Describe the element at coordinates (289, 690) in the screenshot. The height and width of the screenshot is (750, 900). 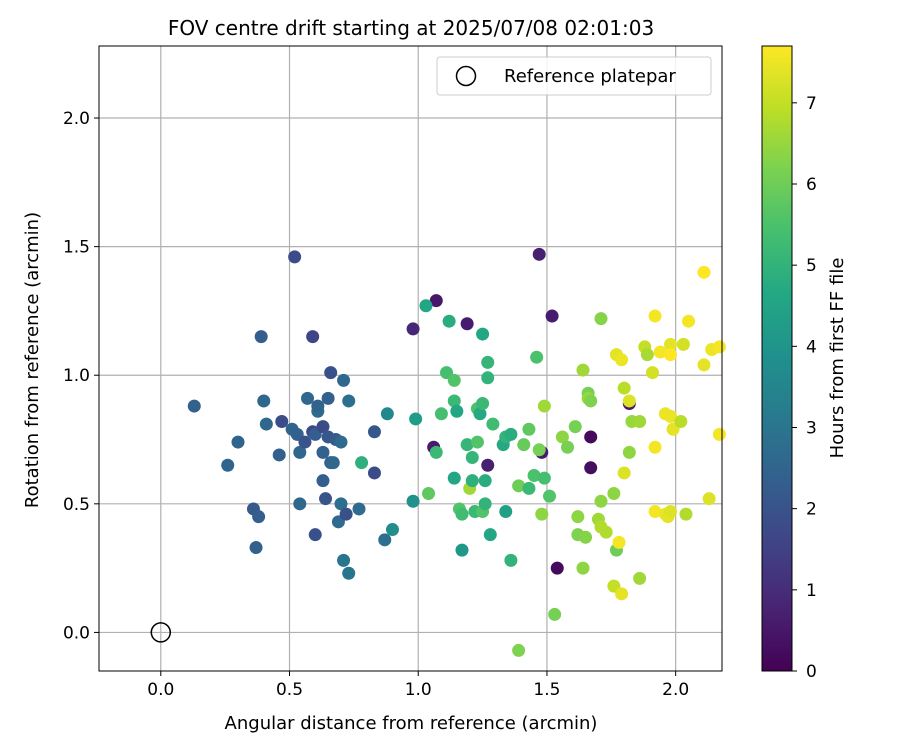
I see `x-tick-label: 0.5` at that location.